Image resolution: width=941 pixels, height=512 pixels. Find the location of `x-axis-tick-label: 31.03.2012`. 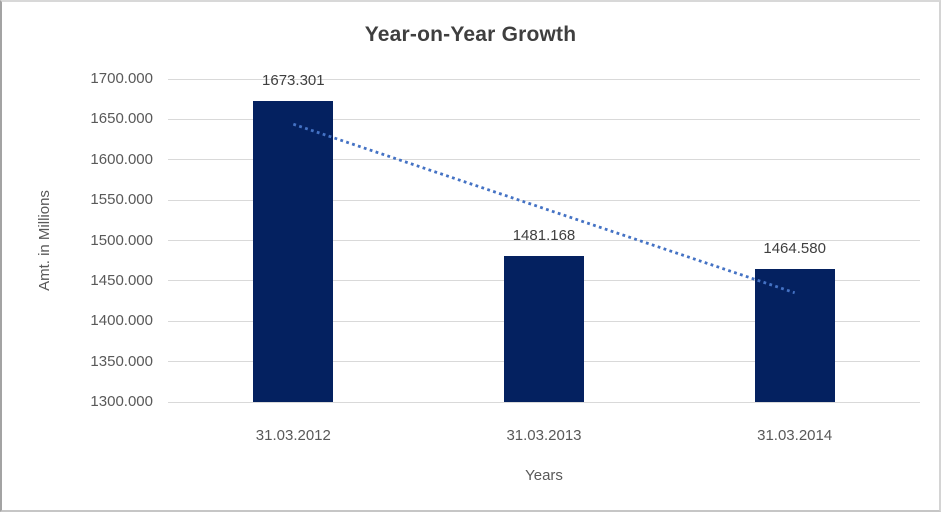

x-axis-tick-label: 31.03.2012 is located at coordinates (293, 435).